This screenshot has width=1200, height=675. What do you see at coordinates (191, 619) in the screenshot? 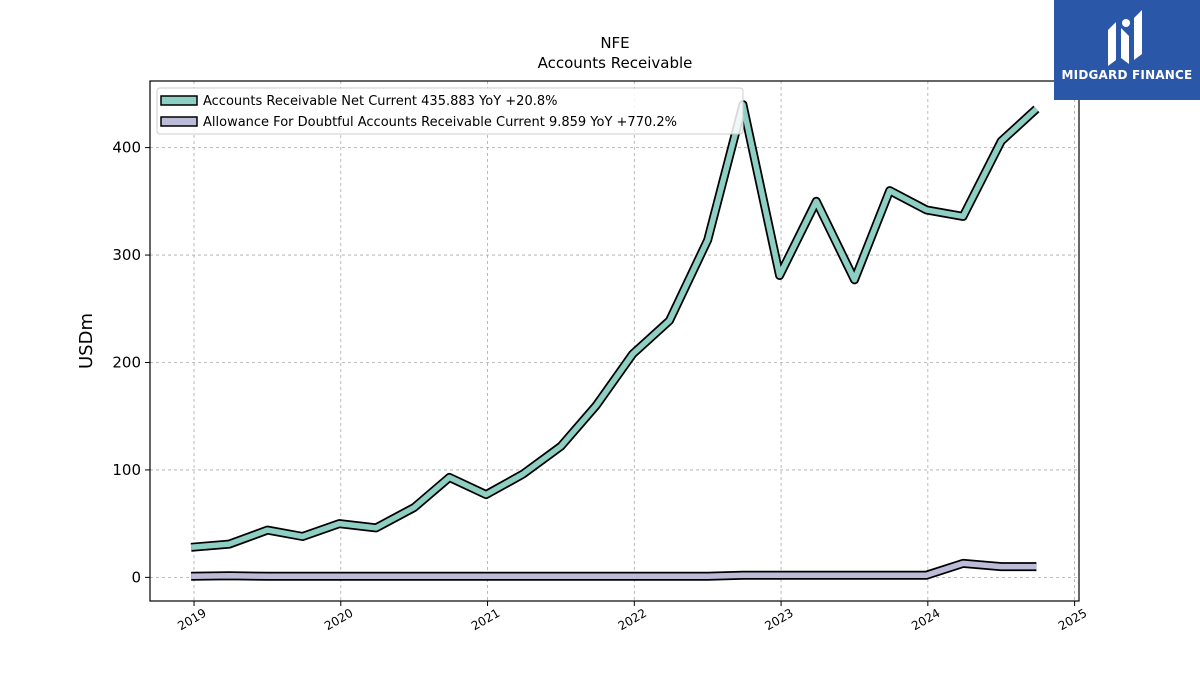
I see `x-tick-label: 2019` at bounding box center [191, 619].